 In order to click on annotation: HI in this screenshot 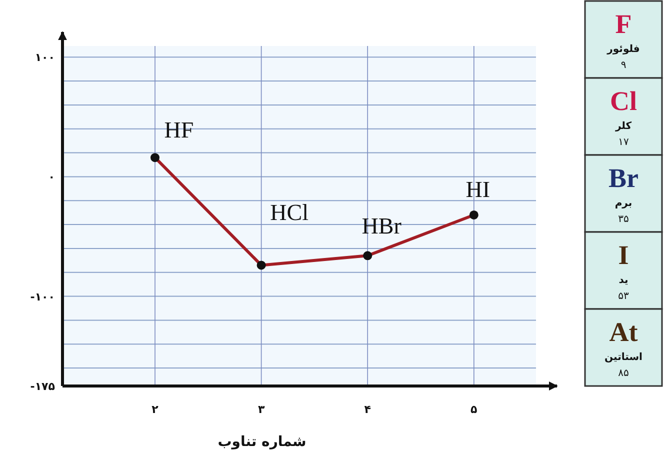, I will do `click(478, 189)`.